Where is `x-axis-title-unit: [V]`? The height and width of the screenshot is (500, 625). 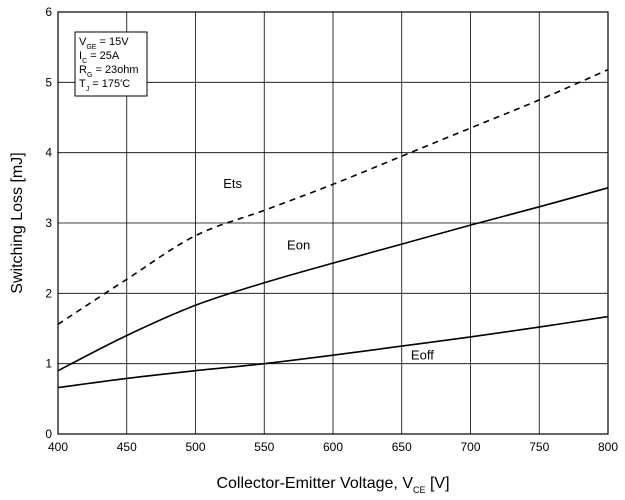 x-axis-title-unit: [V] is located at coordinates (440, 483).